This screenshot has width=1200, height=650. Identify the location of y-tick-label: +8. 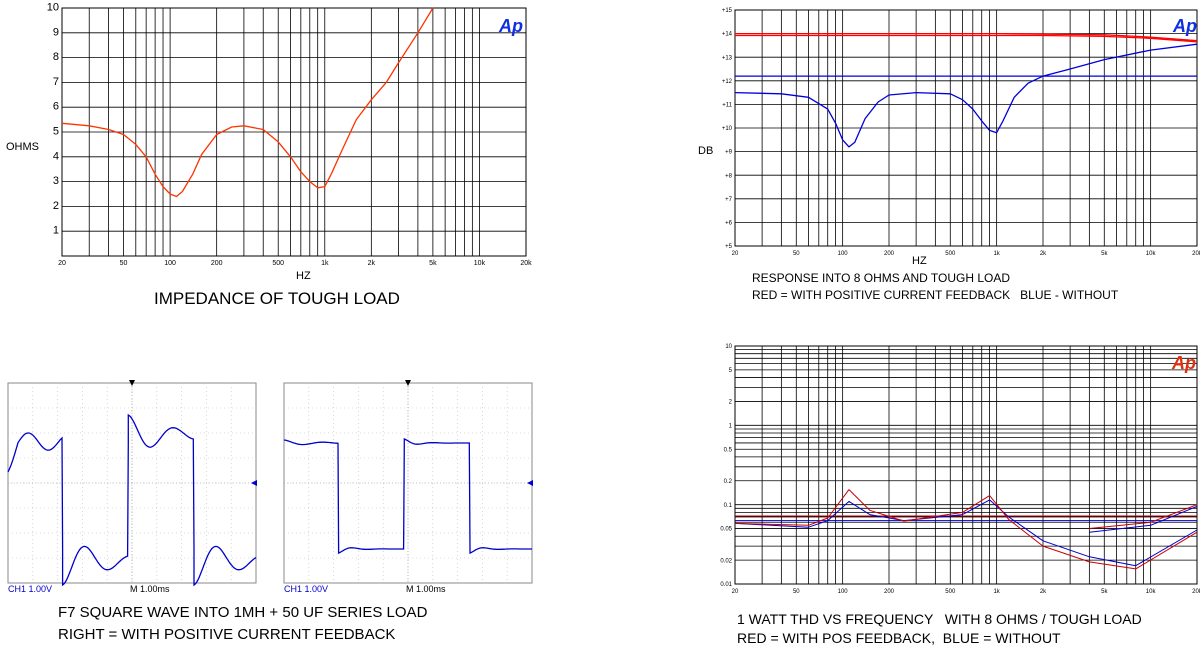
(729, 176).